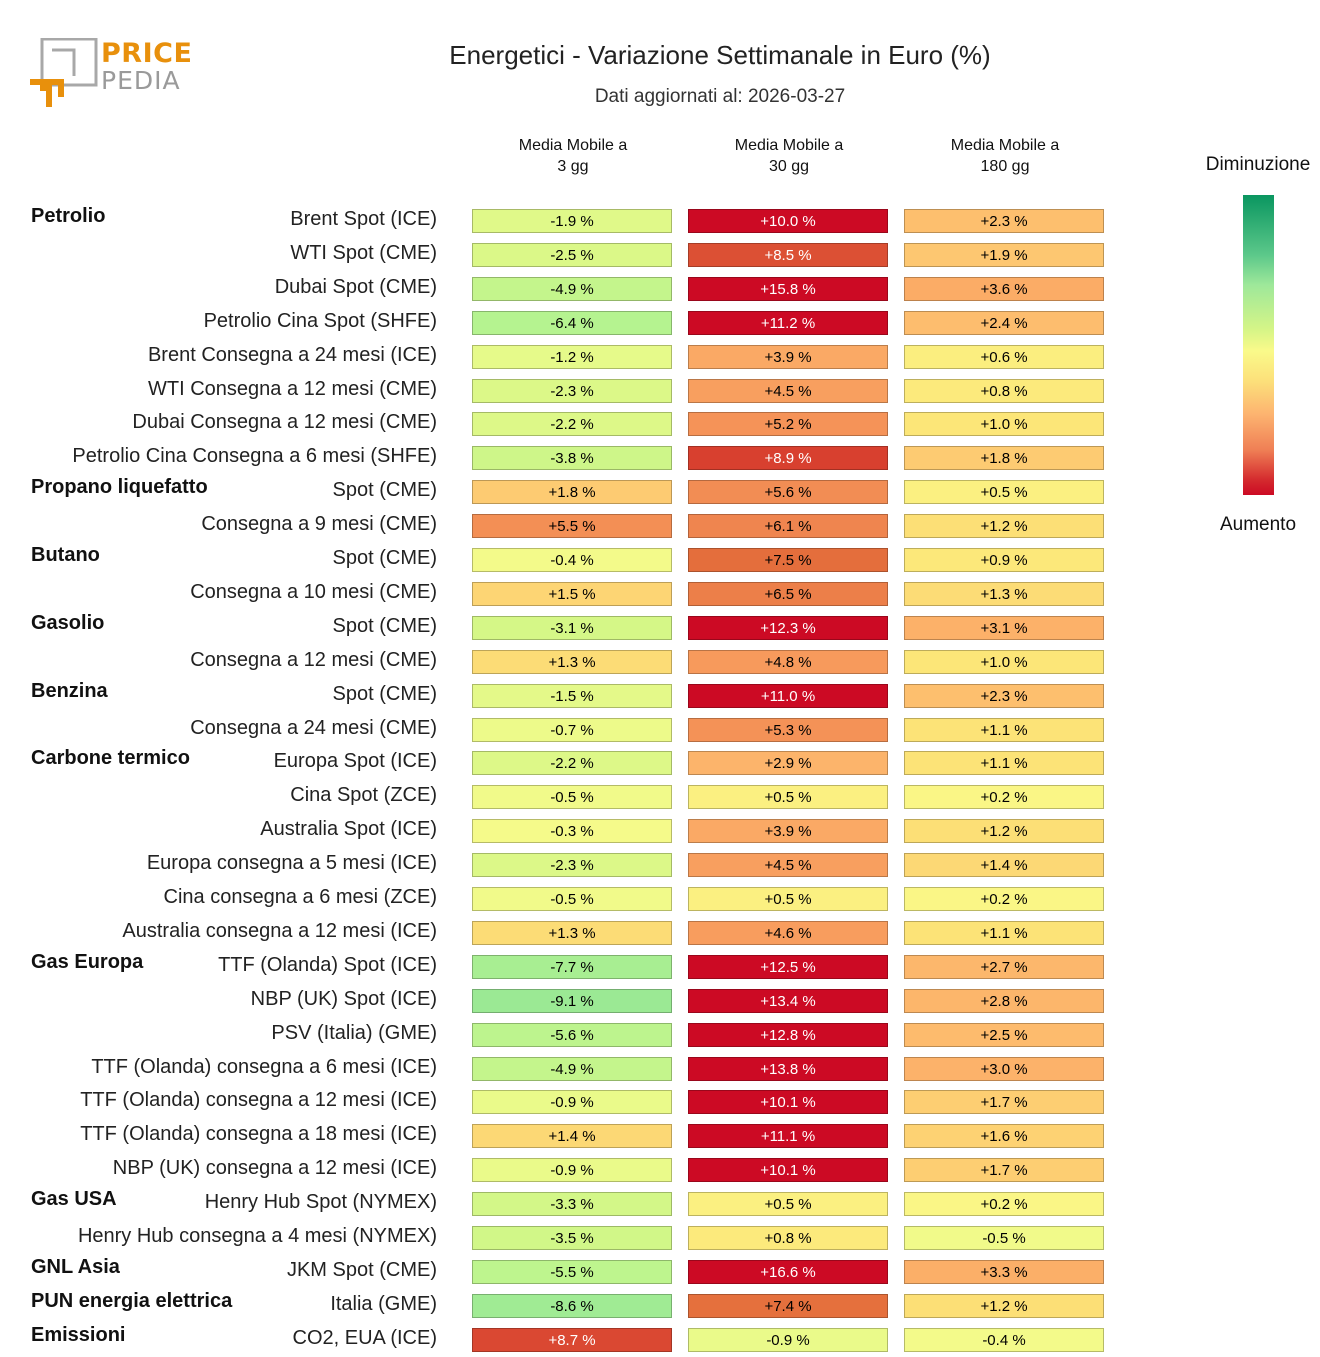  What do you see at coordinates (292, 388) in the screenshot?
I see `row-label: WTI Consegna a 12 mesi (CME)` at bounding box center [292, 388].